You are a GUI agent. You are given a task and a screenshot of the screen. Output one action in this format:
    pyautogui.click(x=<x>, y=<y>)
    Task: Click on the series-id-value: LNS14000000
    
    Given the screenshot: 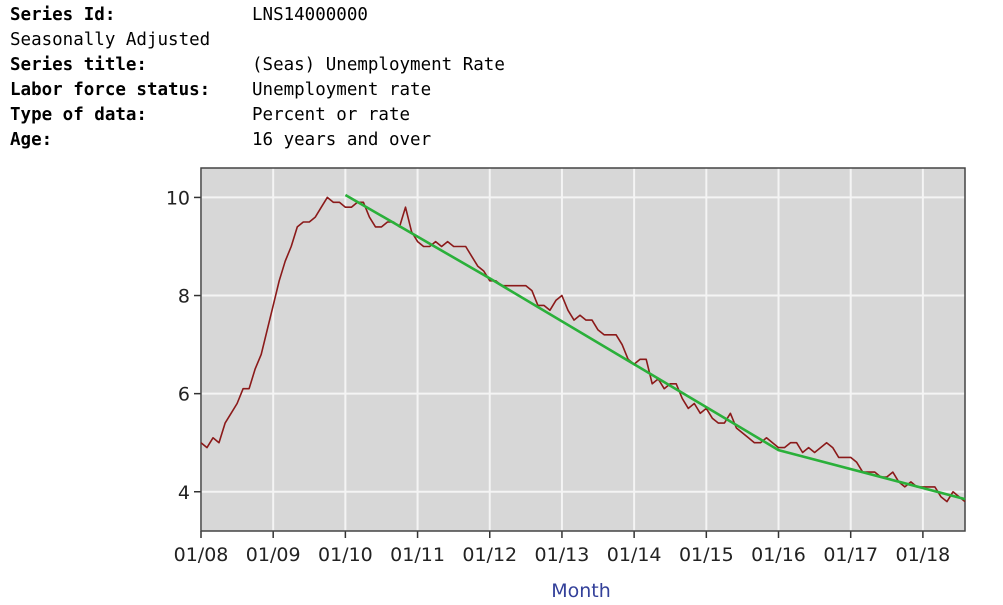 What is the action you would take?
    pyautogui.click(x=310, y=15)
    